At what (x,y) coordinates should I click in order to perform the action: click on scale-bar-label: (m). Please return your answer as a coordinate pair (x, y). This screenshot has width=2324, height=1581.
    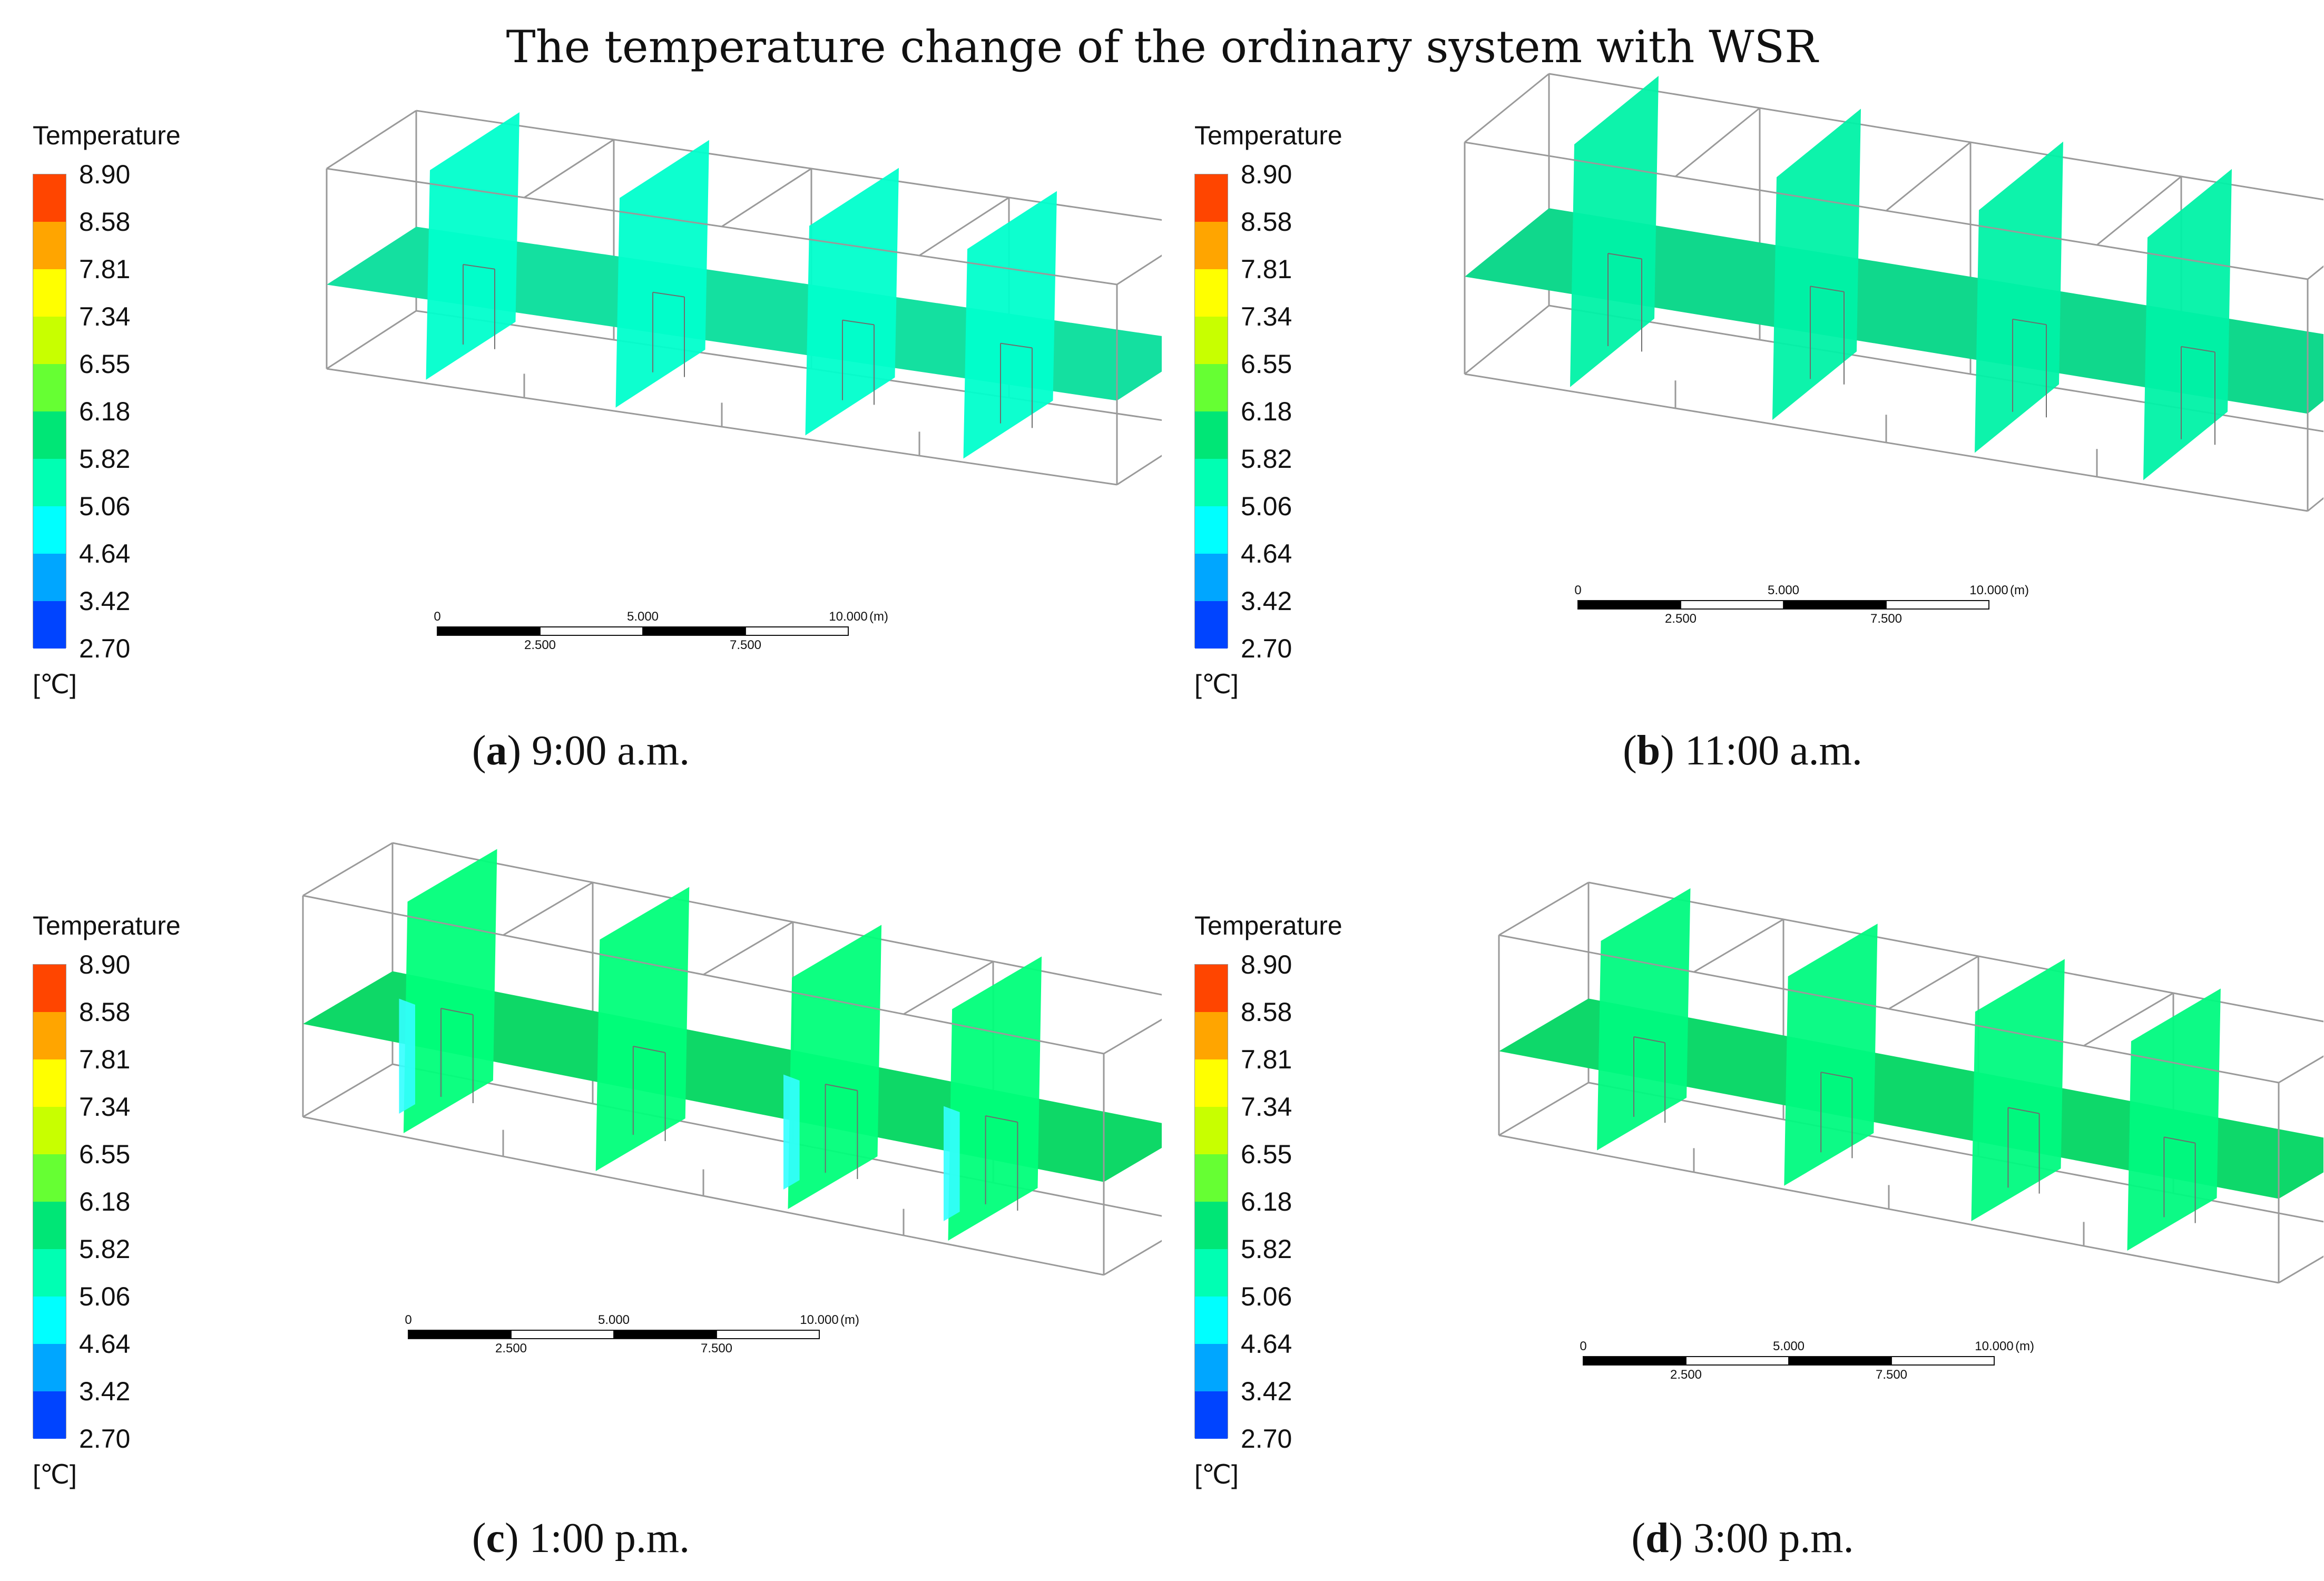
    Looking at the image, I should click on (878, 617).